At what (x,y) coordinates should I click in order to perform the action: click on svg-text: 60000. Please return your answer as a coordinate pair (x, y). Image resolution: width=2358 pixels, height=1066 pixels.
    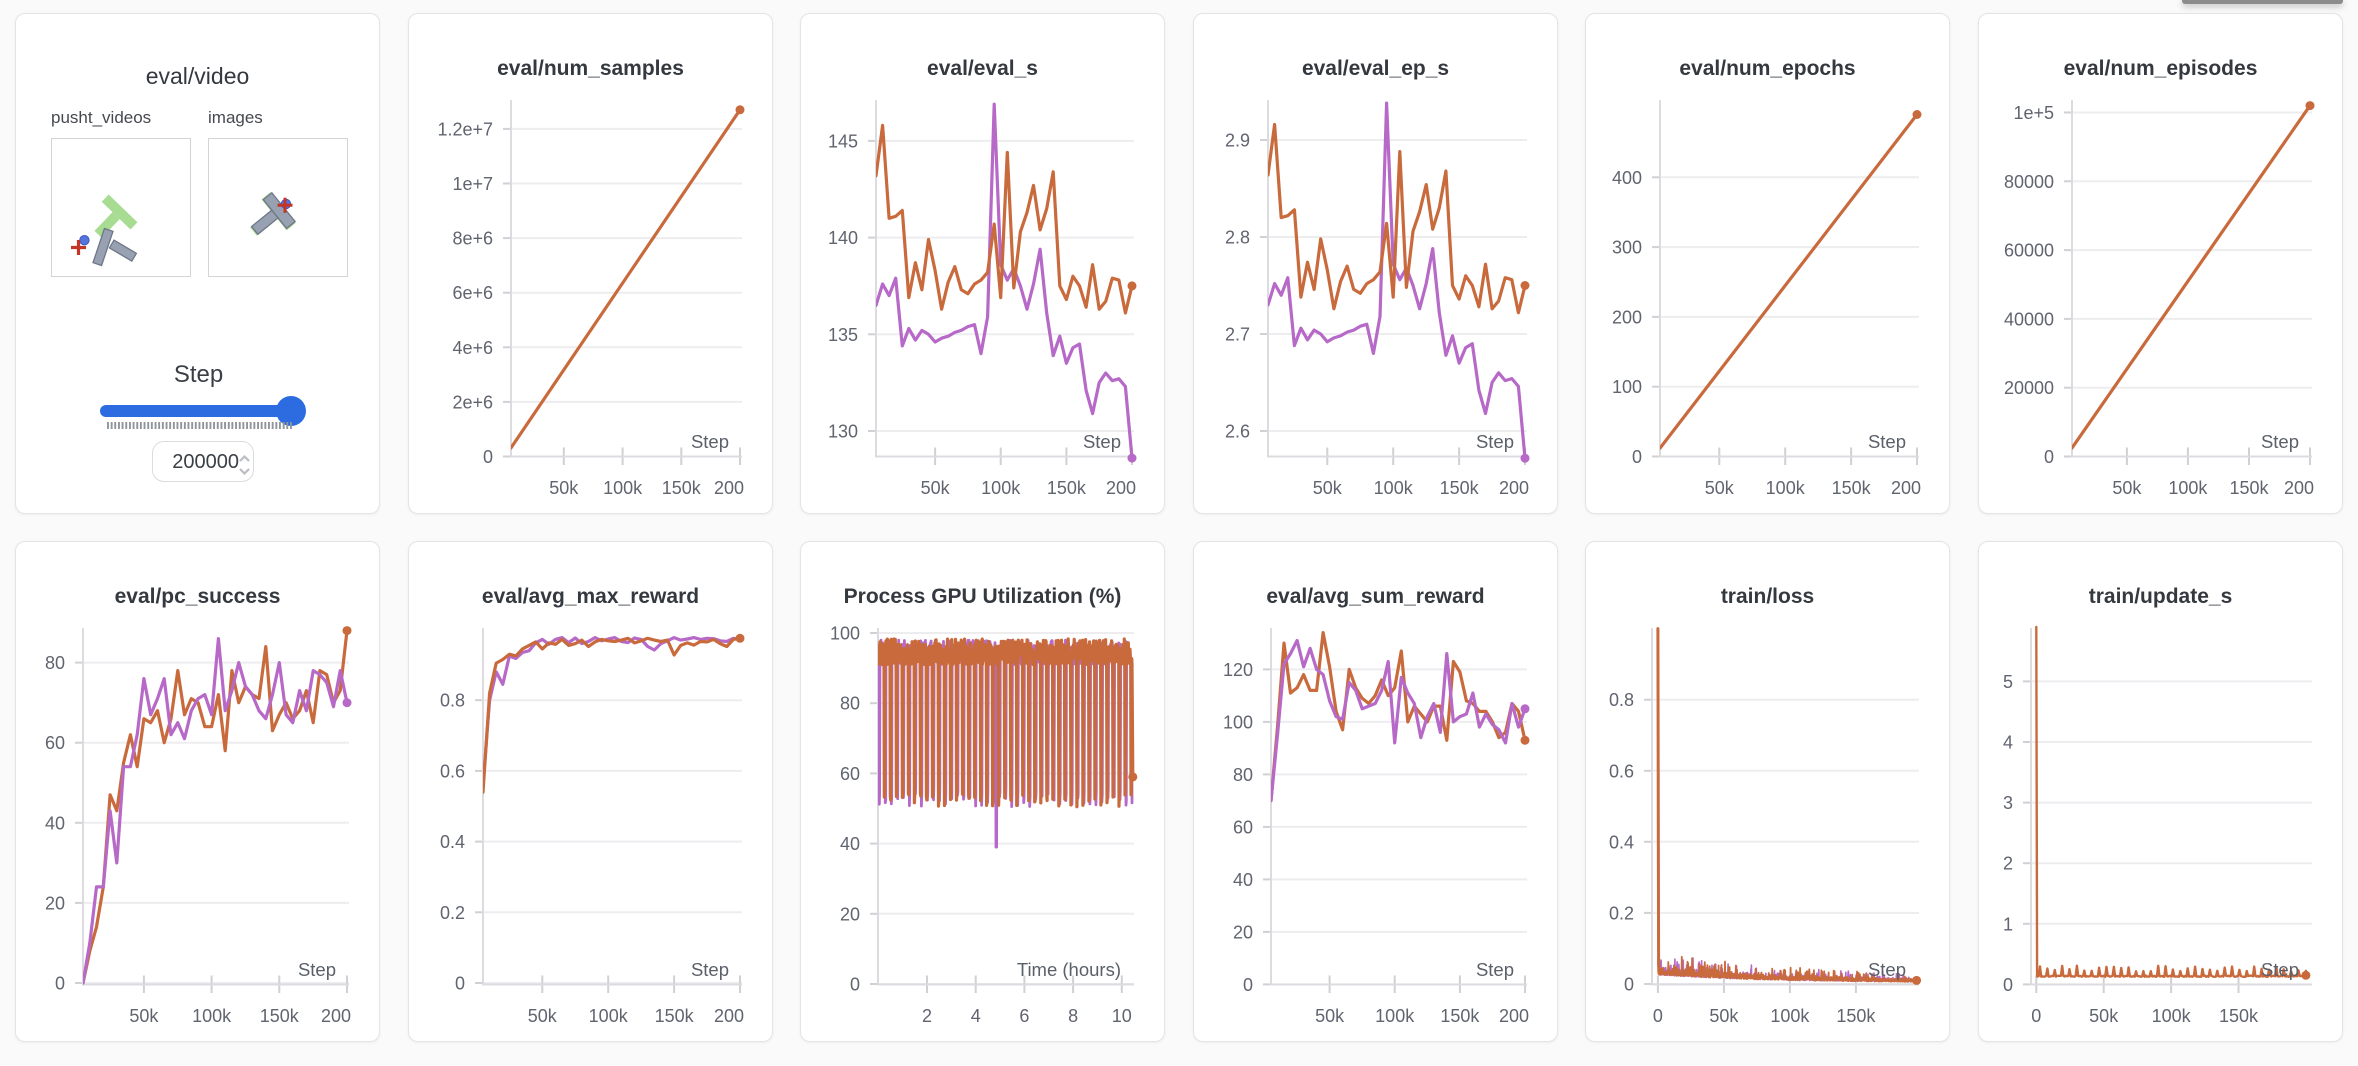
    Looking at the image, I should click on (2029, 251).